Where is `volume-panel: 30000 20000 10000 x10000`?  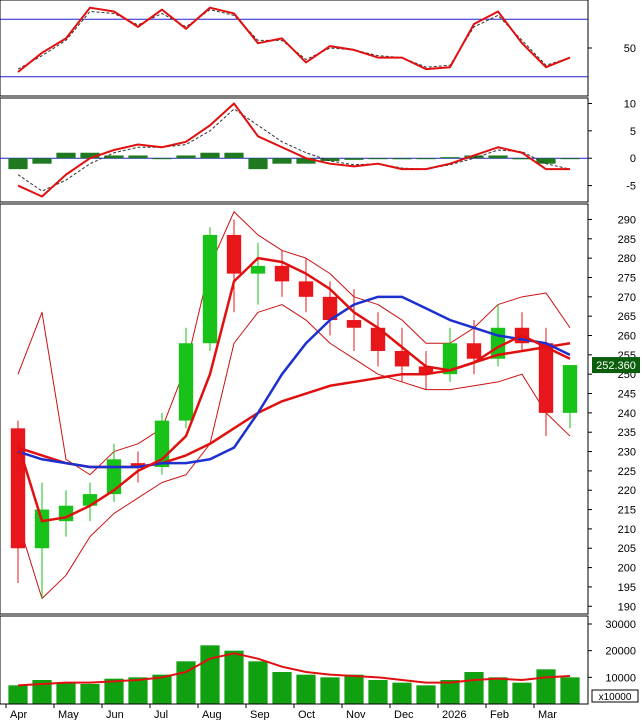 volume-panel: 30000 20000 10000 x10000 is located at coordinates (319, 660).